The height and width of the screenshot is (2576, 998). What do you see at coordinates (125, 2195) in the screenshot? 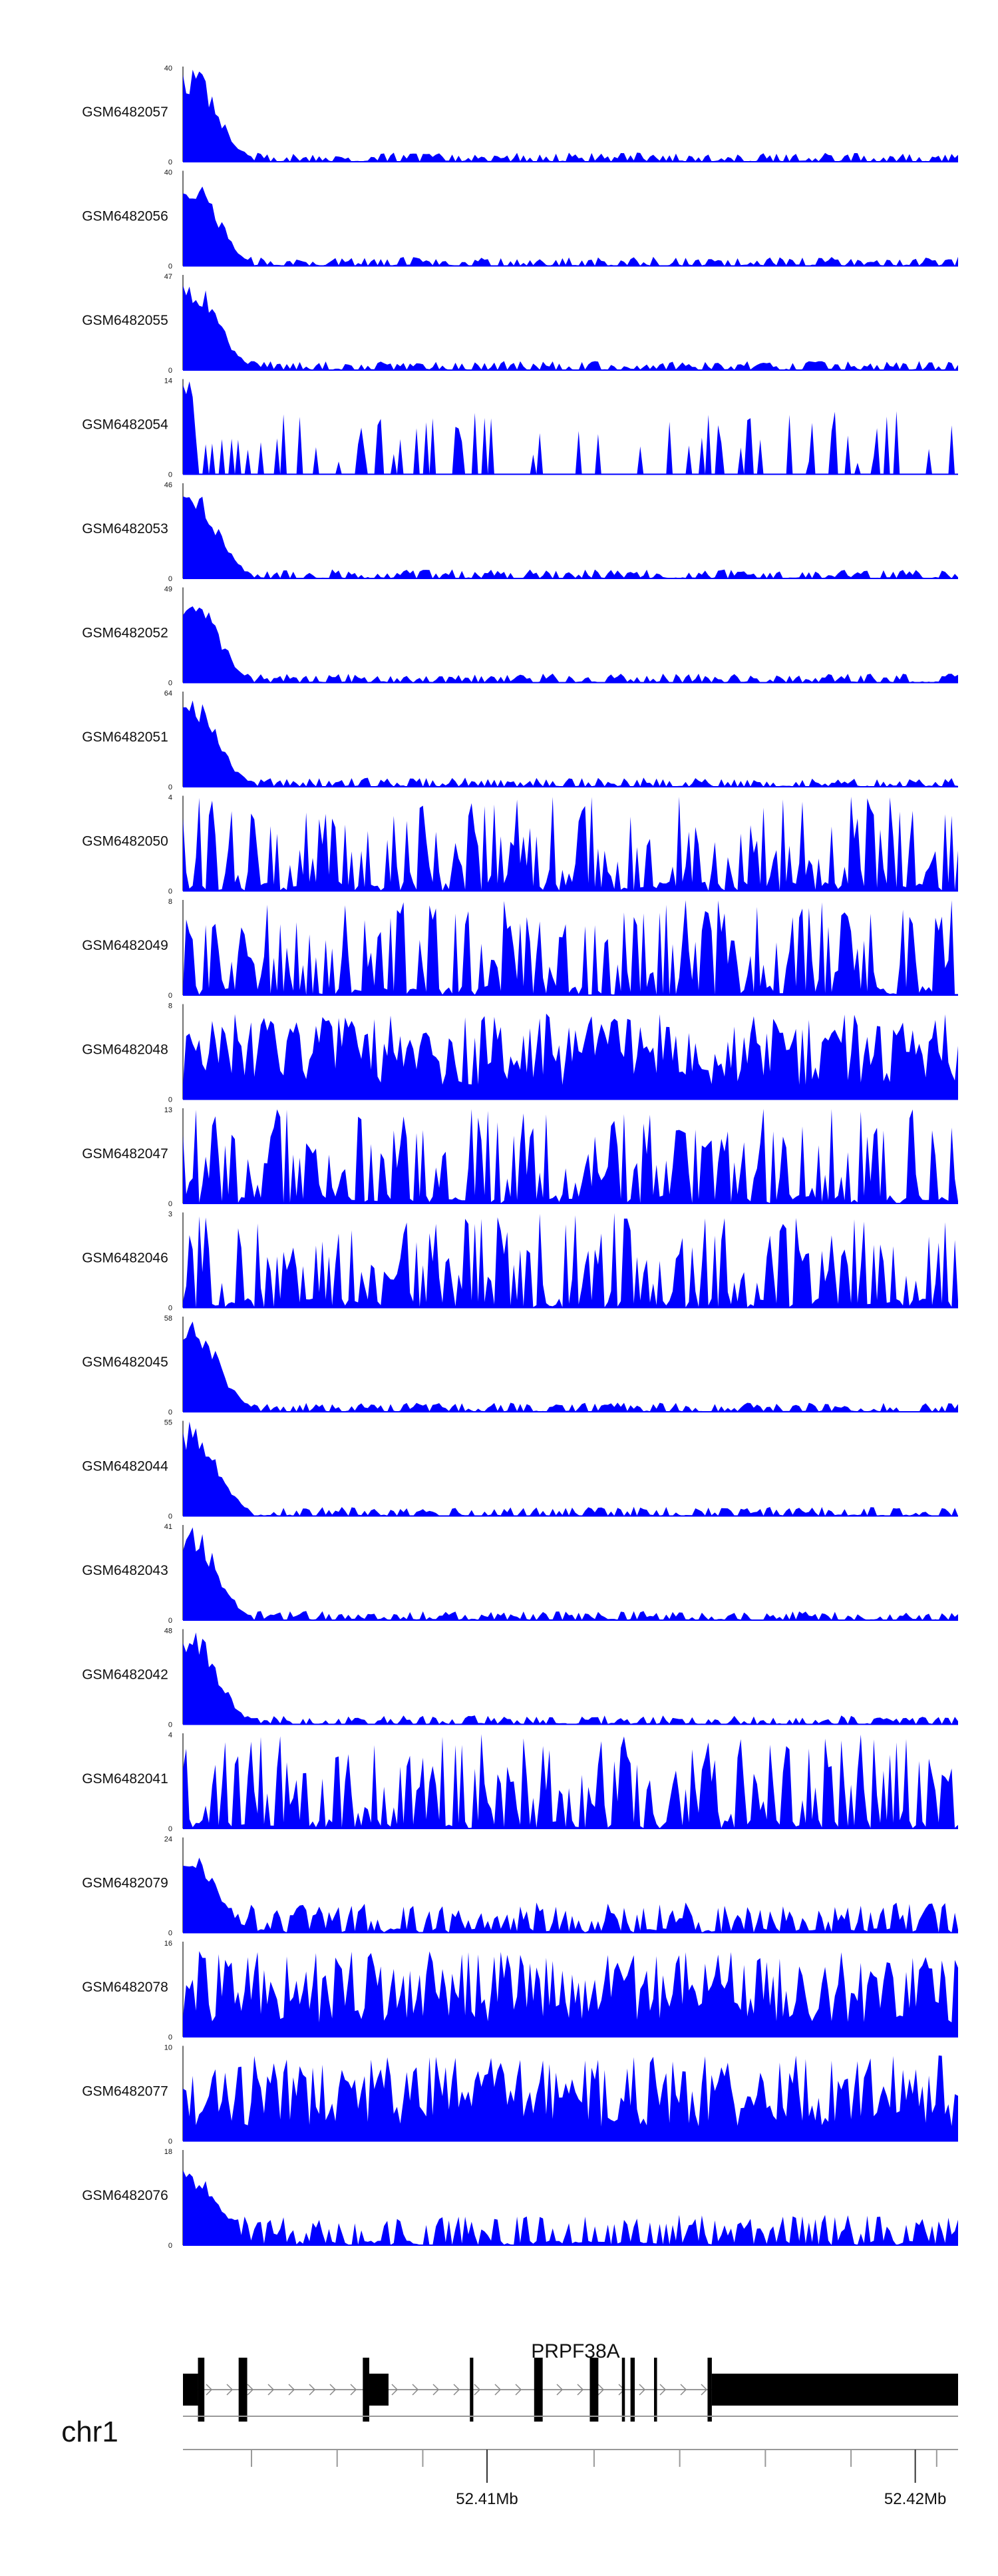
I see `track-label: GSM6482076` at bounding box center [125, 2195].